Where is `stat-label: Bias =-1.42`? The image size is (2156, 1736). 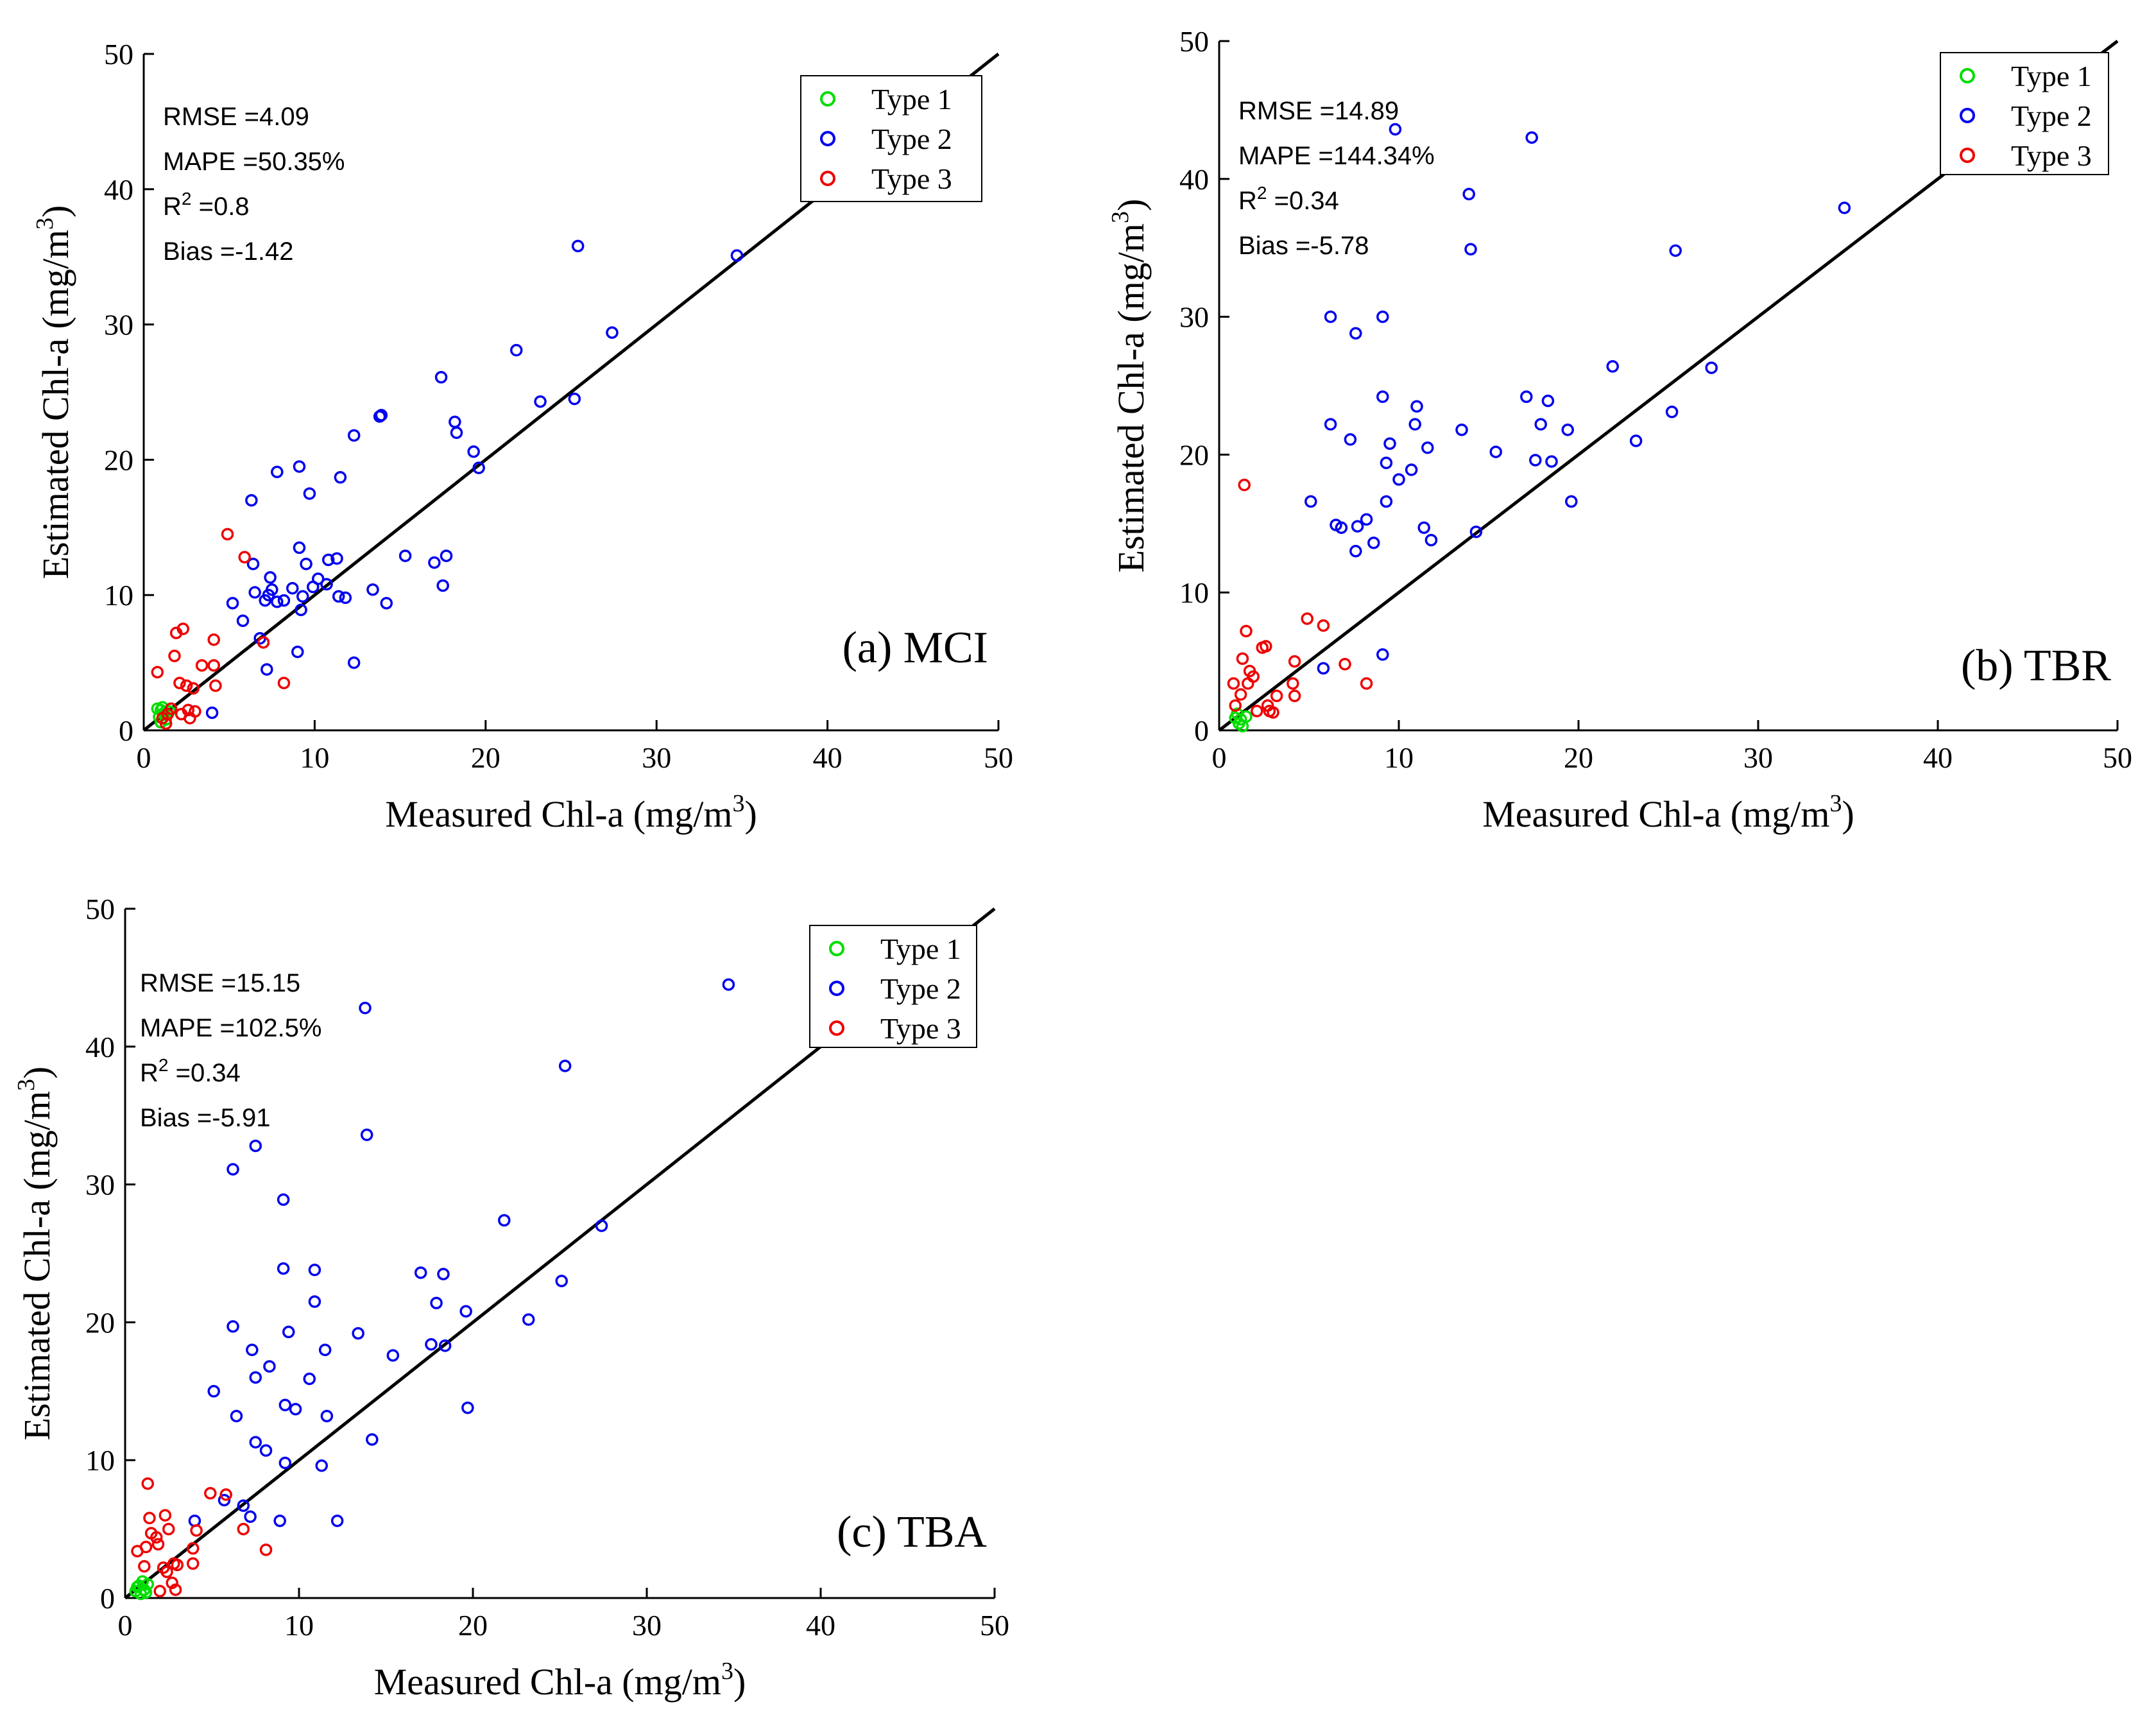
stat-label: Bias =-1.42 is located at coordinates (228, 251).